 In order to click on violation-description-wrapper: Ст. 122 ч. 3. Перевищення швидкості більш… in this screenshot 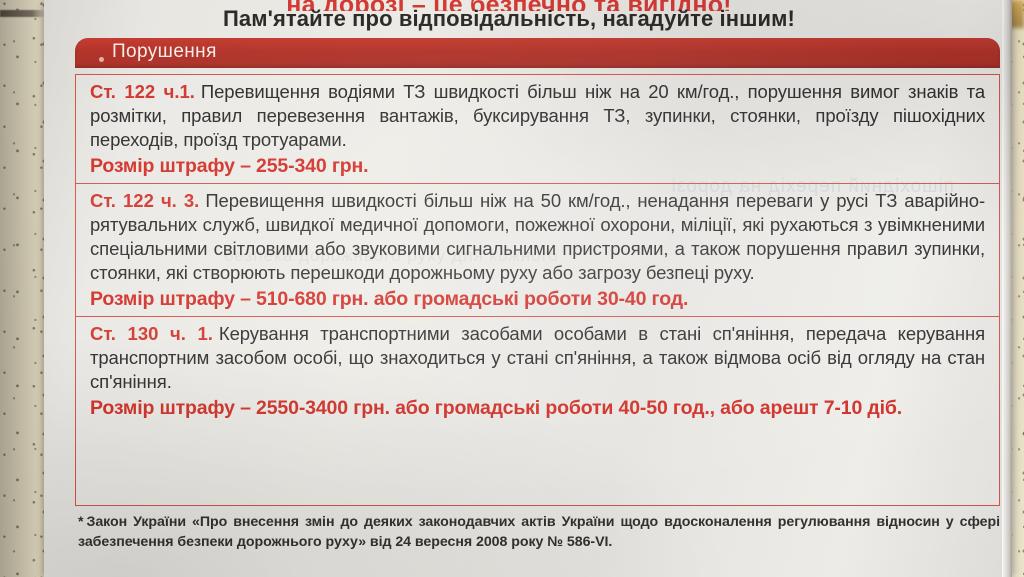, I will do `click(537, 237)`.